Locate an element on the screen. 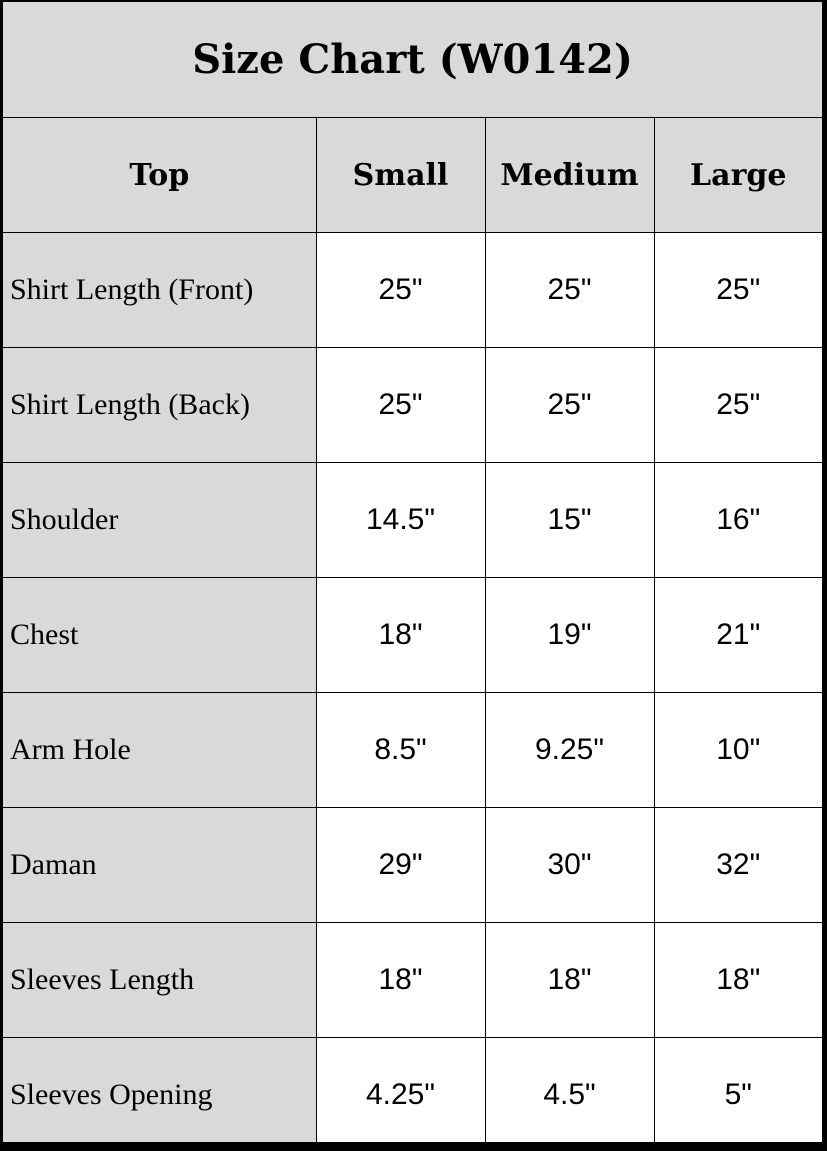 The height and width of the screenshot is (1151, 827). size-value: 4.5" is located at coordinates (569, 1089).